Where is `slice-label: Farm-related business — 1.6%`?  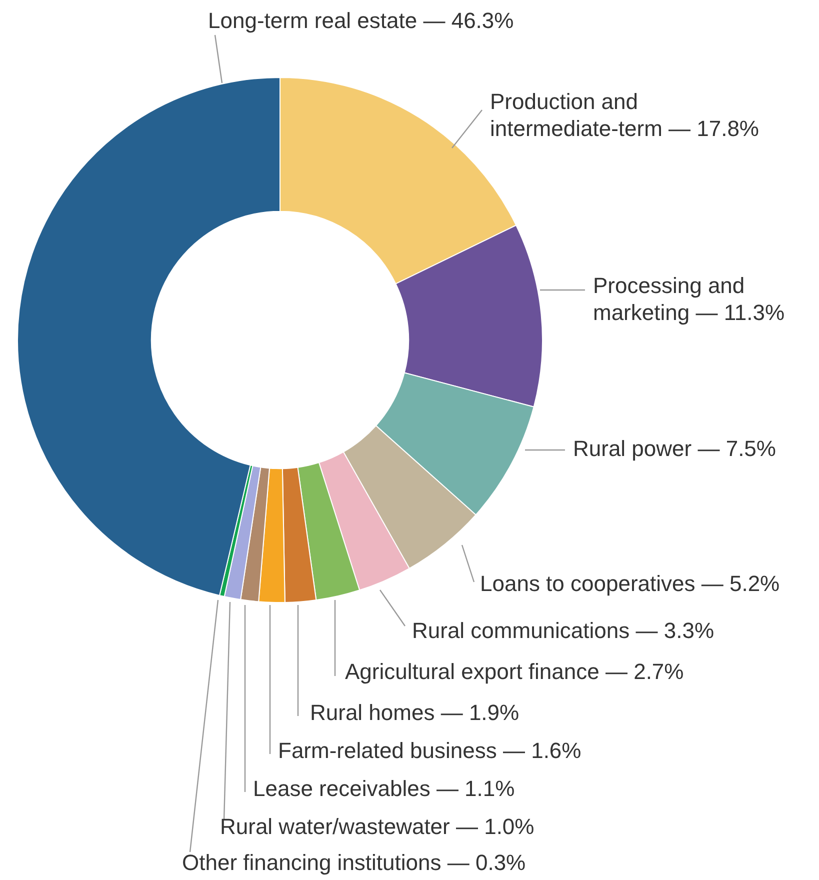
slice-label: Farm-related business — 1.6% is located at coordinates (430, 751).